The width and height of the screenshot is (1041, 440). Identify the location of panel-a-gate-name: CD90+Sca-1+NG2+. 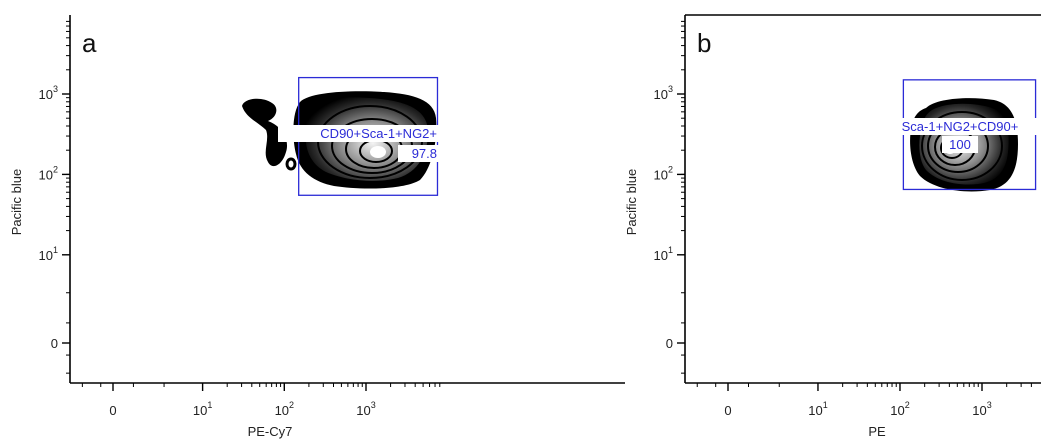
(378, 133).